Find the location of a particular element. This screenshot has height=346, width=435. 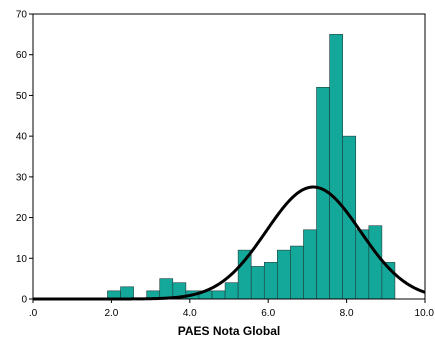

x-tick-label: .0 is located at coordinates (33, 313).